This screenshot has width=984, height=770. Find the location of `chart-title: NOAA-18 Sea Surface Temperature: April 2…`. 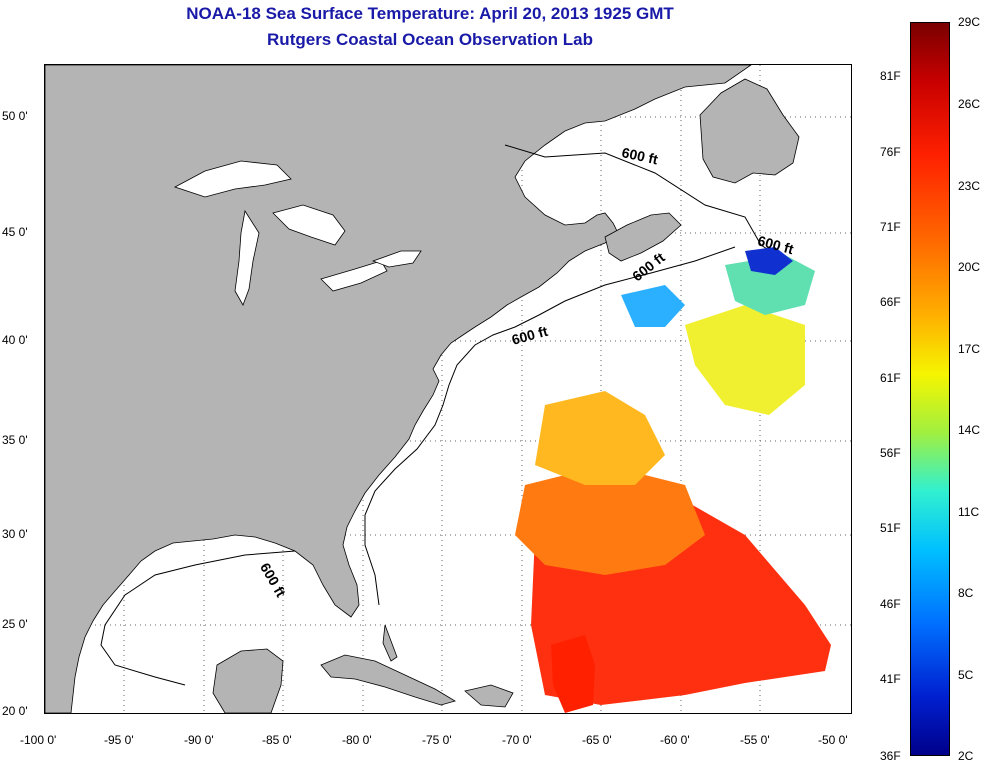

chart-title: NOAA-18 Sea Surface Temperature: April 2… is located at coordinates (430, 13).